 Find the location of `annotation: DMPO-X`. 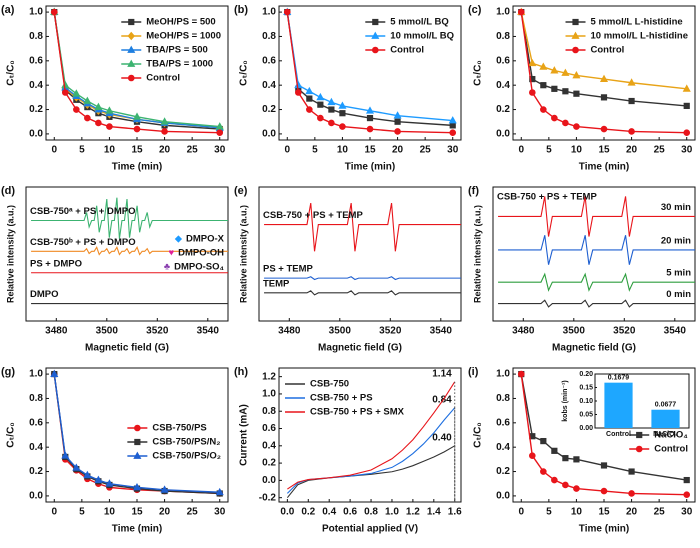

annotation: DMPO-X is located at coordinates (205, 239).